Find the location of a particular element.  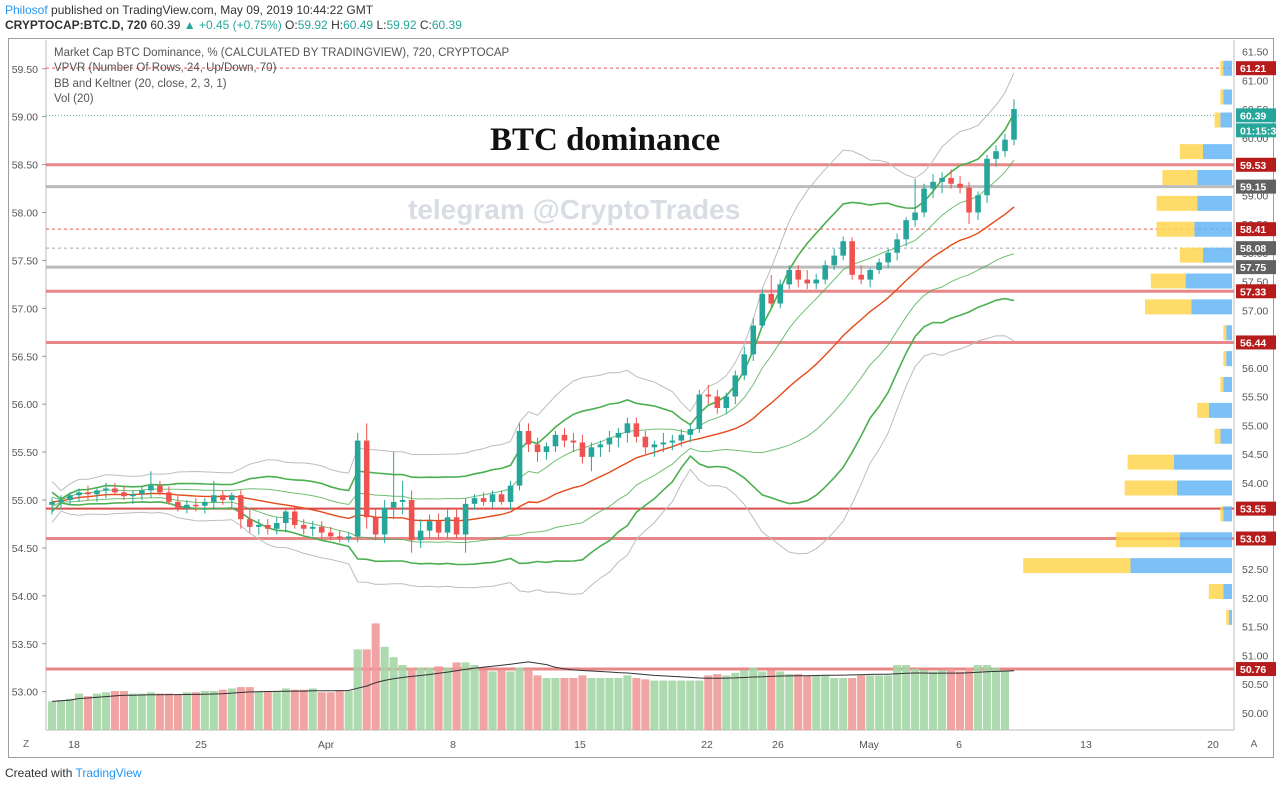

left-tick-label: 53.00 is located at coordinates (25, 693).